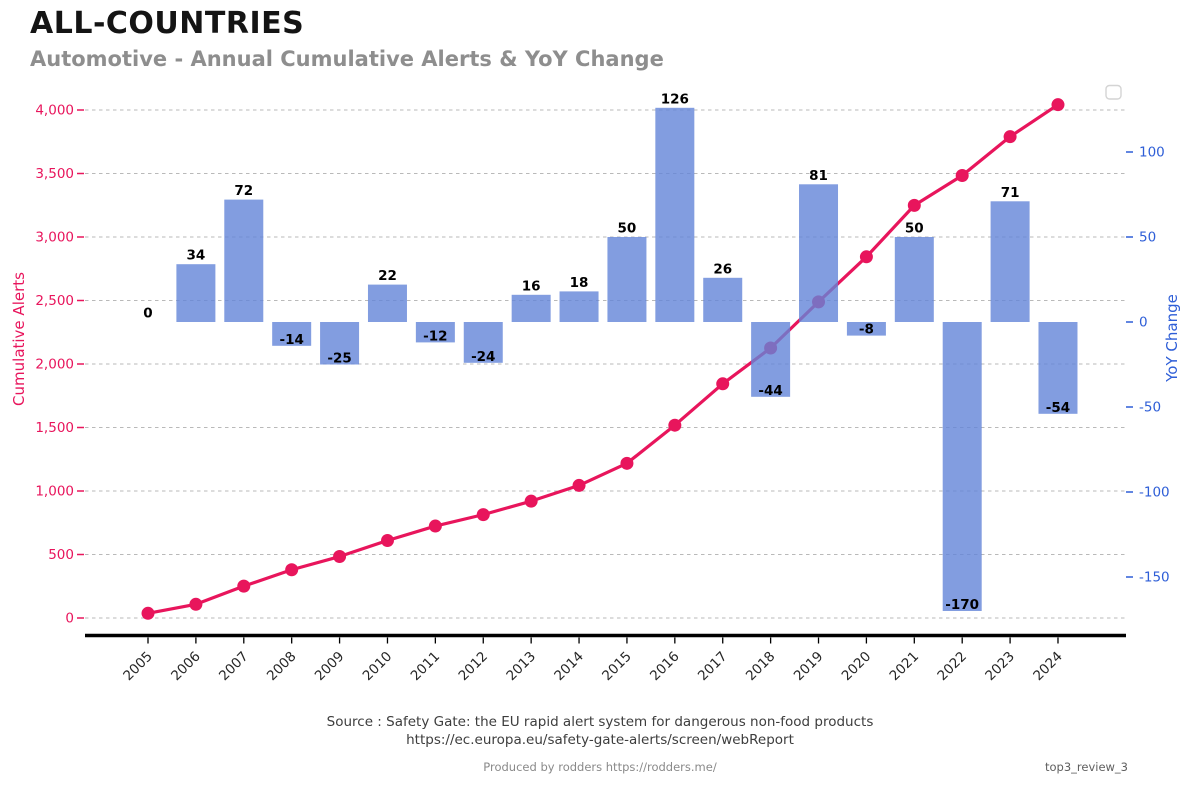  Describe the element at coordinates (69, 619) in the screenshot. I see `left-axis-tick-label: 0` at that location.